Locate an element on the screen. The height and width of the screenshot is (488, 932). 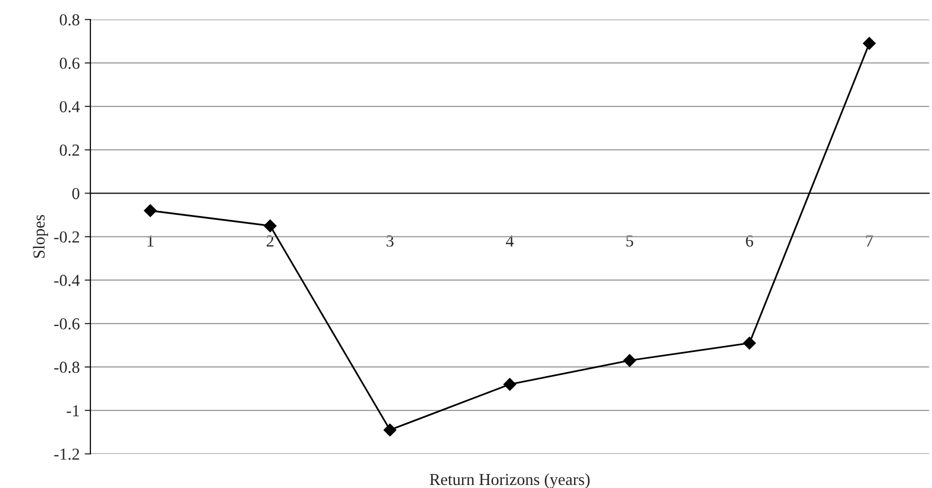
x-tick-label: 4 is located at coordinates (510, 241).